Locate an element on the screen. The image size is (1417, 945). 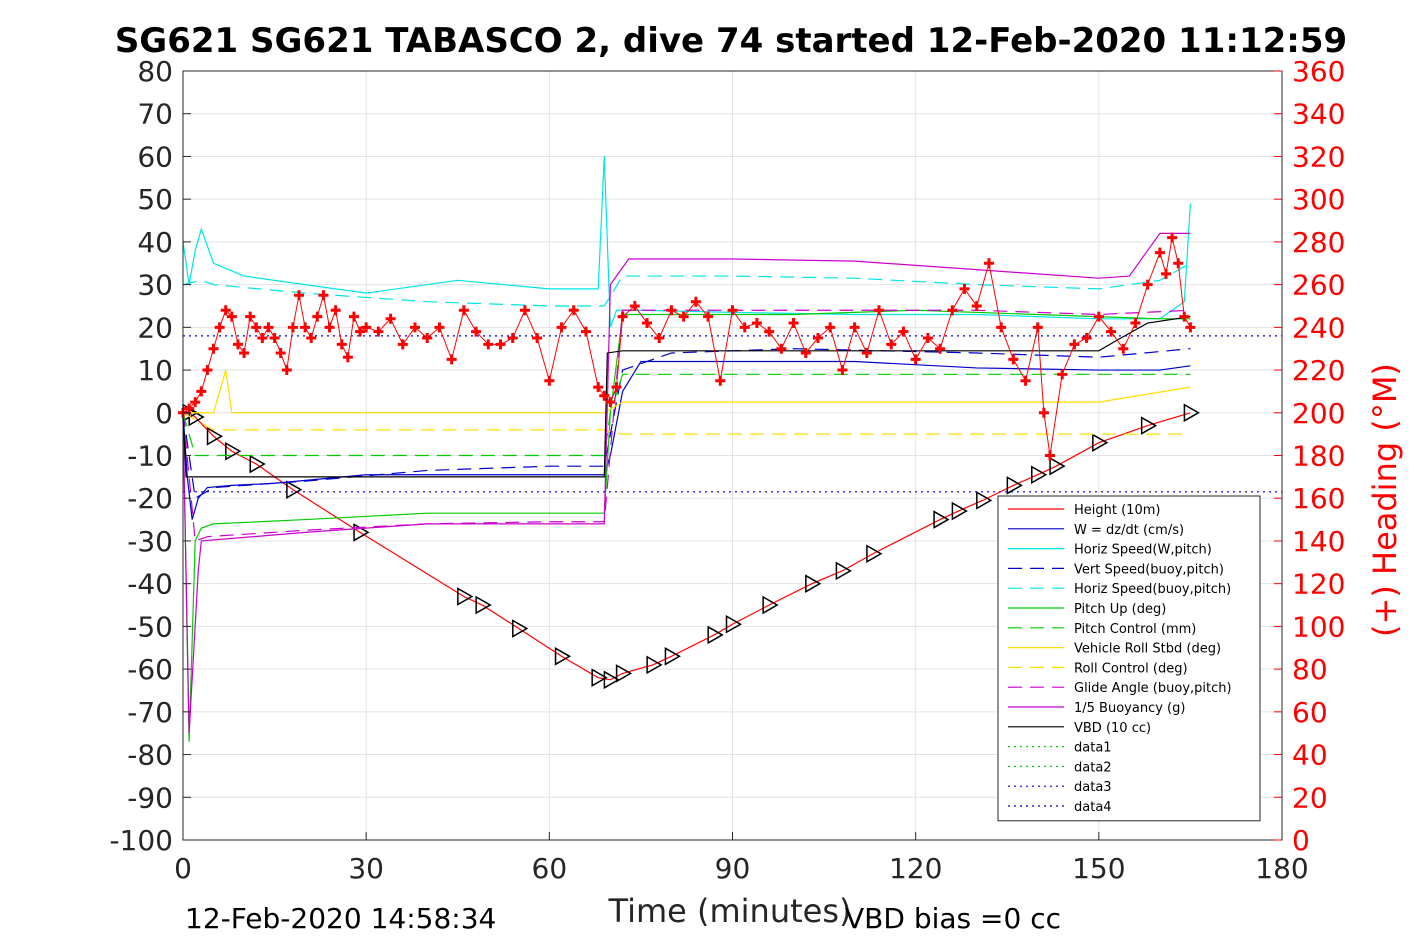
y-left-tick-label: -80 is located at coordinates (150, 755).